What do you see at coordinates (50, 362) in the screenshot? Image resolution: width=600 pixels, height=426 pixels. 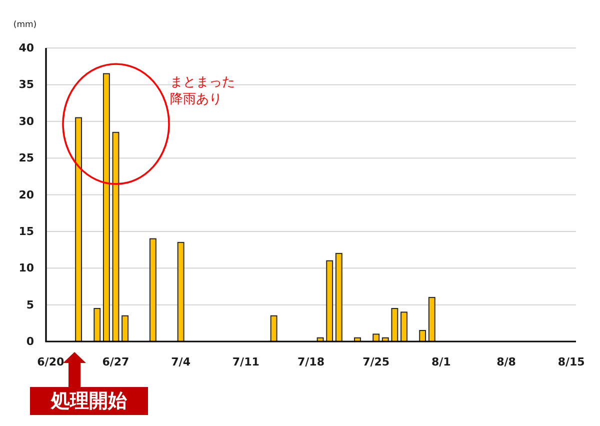 I see `x-tick-label: 6/20` at bounding box center [50, 362].